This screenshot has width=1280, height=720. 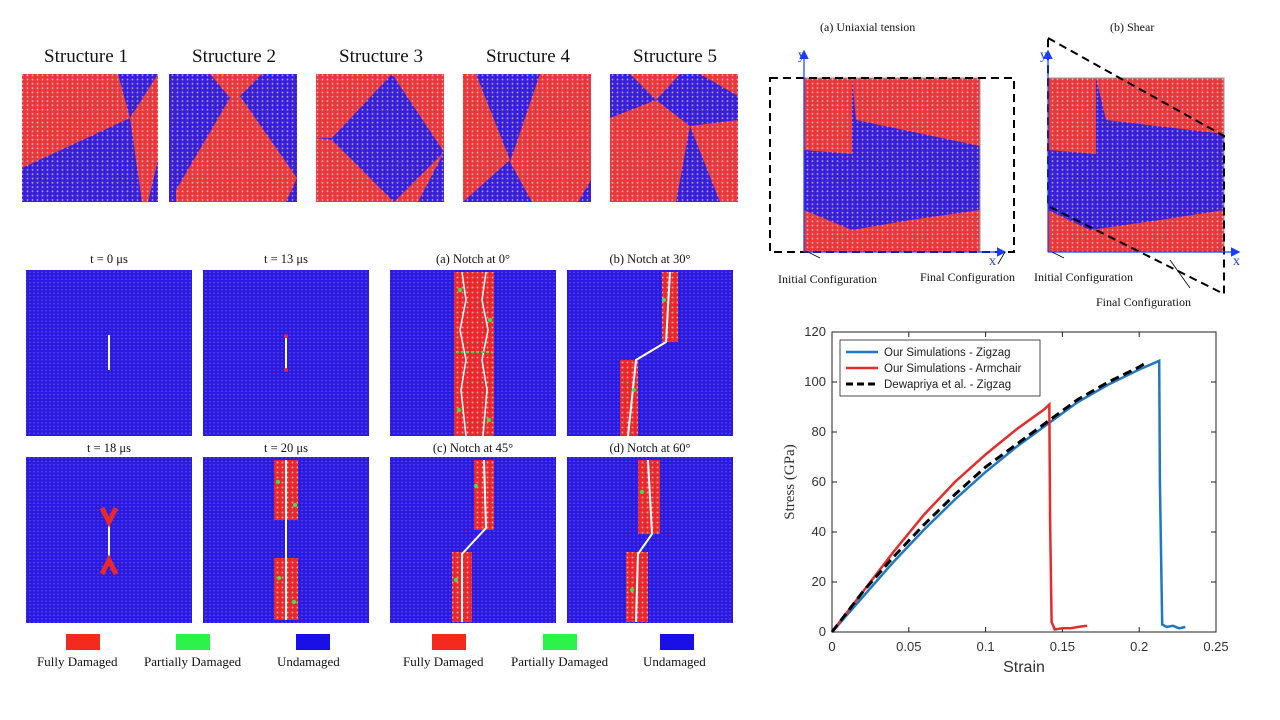 I want to click on legend-label-partially-damaged-2: Partially Damaged, so click(x=560, y=661).